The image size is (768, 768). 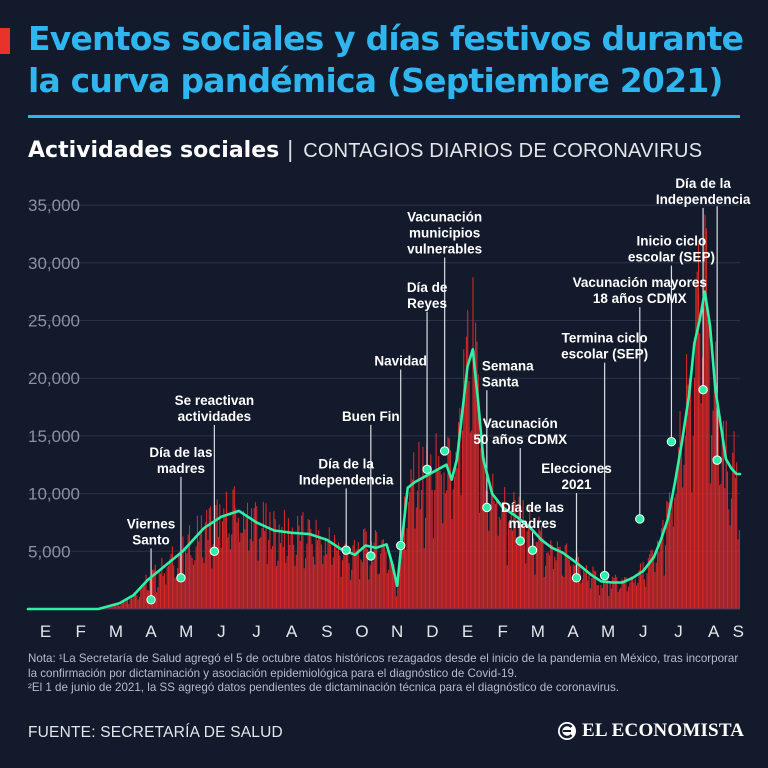 What do you see at coordinates (346, 479) in the screenshot?
I see `event-label: Independencia` at bounding box center [346, 479].